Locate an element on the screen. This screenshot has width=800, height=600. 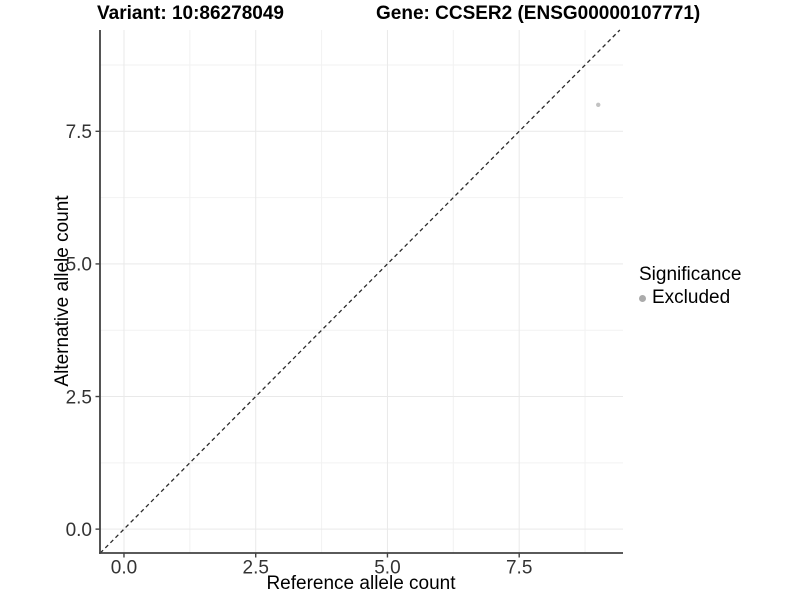
legend-title: Significance is located at coordinates (690, 274).